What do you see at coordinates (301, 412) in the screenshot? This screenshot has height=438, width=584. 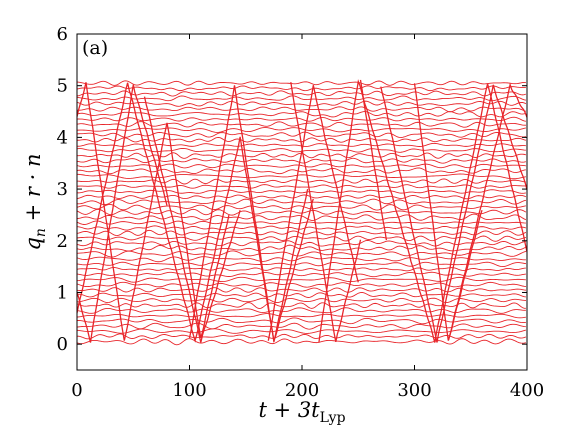 I see `x-axis-label: t + 3tLyp` at bounding box center [301, 412].